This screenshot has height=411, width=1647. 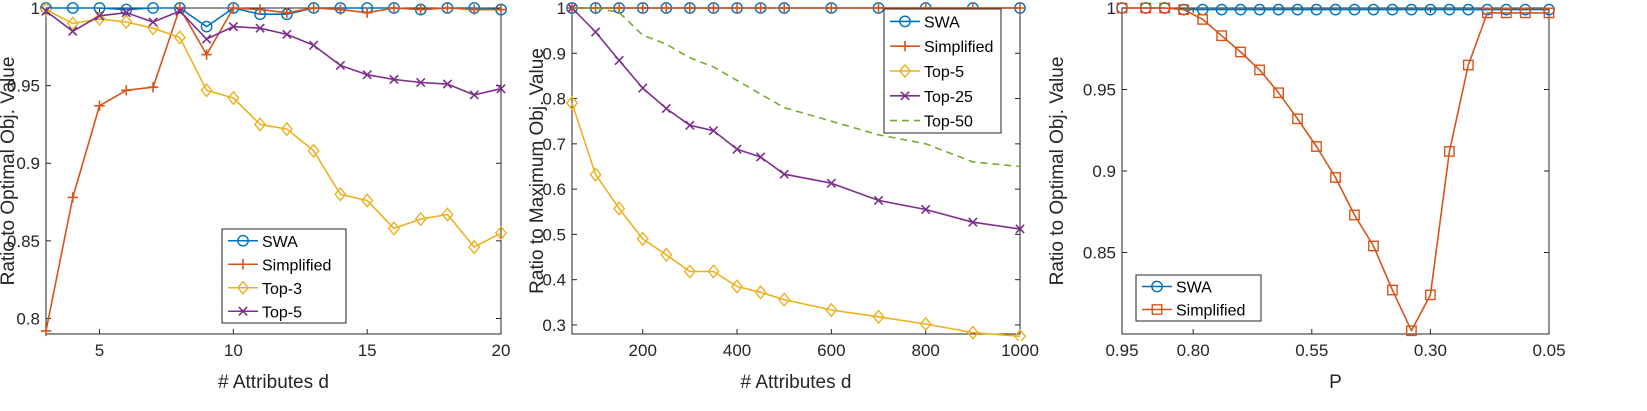 I want to click on y-tick-label: 0.7, so click(x=554, y=144).